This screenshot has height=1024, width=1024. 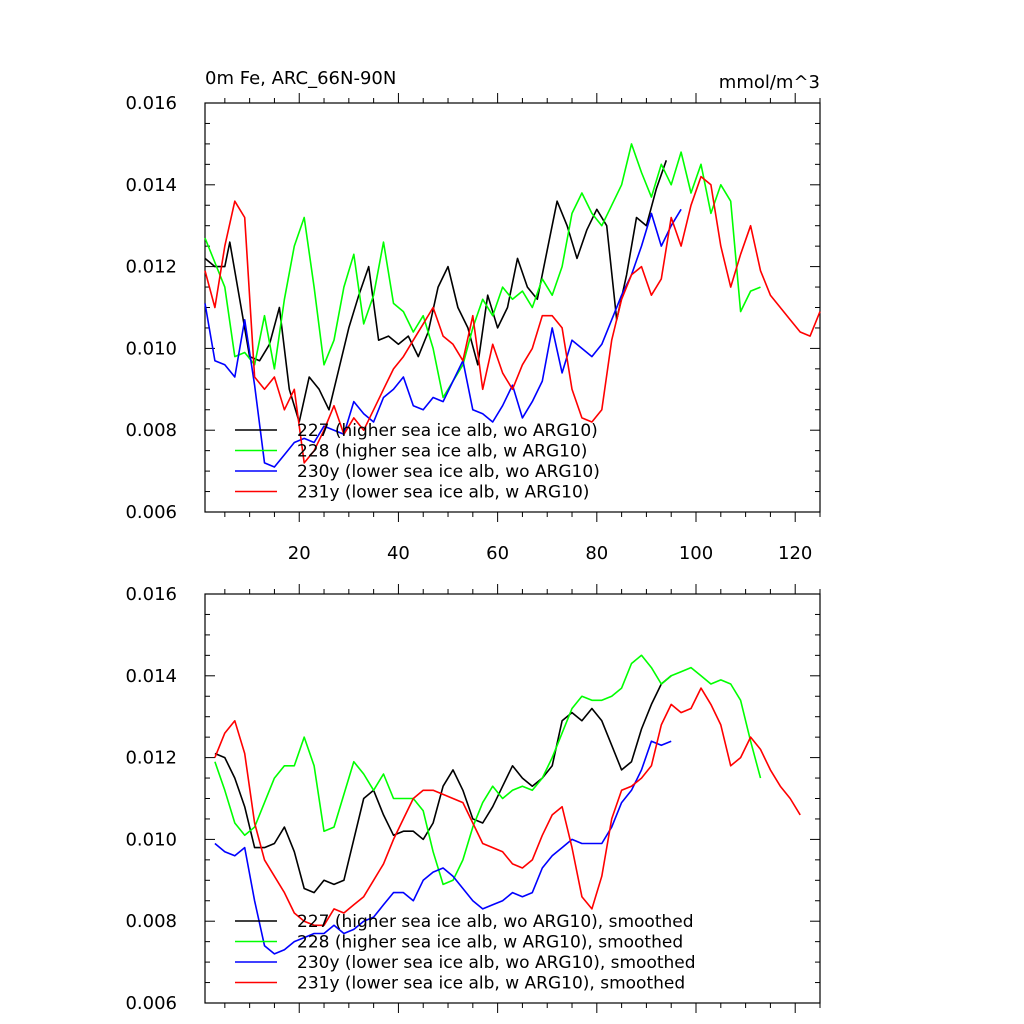 What do you see at coordinates (596, 553) in the screenshot?
I see `x-tick-label: 80` at bounding box center [596, 553].